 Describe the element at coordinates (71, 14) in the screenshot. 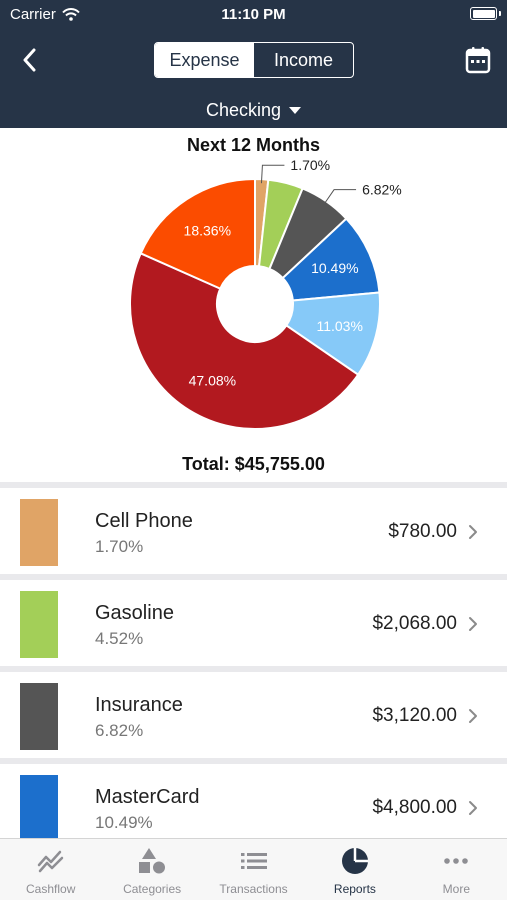

I see `wifi-icon` at that location.